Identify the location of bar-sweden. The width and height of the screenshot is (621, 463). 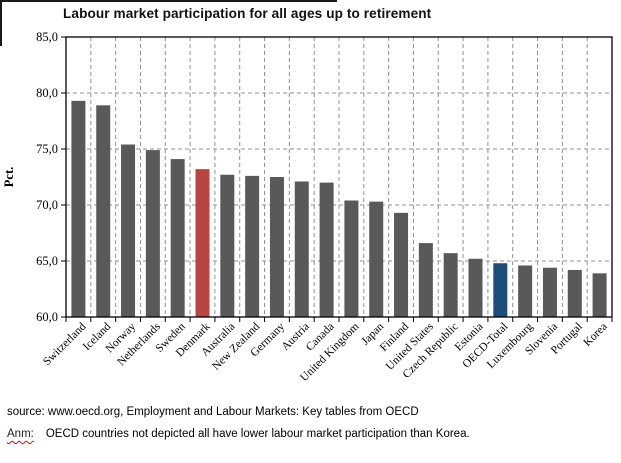
(177, 238).